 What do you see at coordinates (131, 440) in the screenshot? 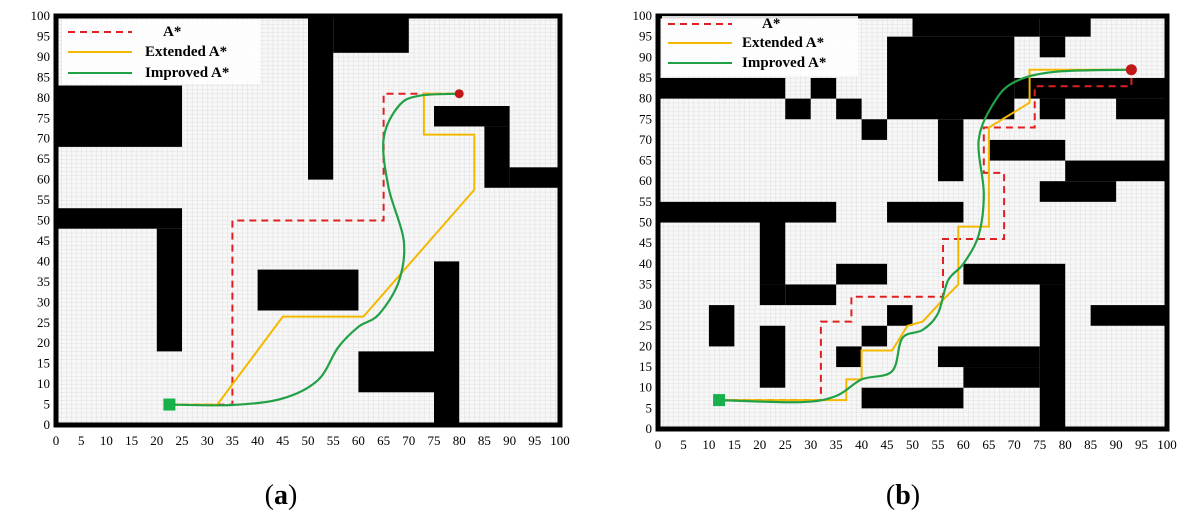
I see `x-tick-label: 15` at bounding box center [131, 440].